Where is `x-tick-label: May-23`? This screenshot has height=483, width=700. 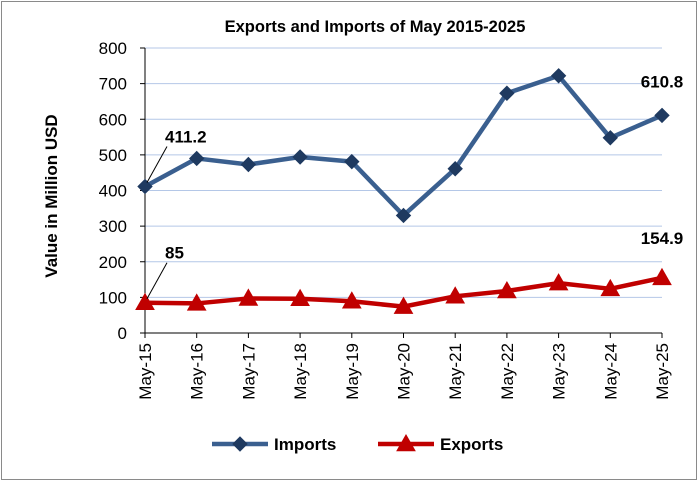 x-tick-label: May-23 is located at coordinates (559, 371).